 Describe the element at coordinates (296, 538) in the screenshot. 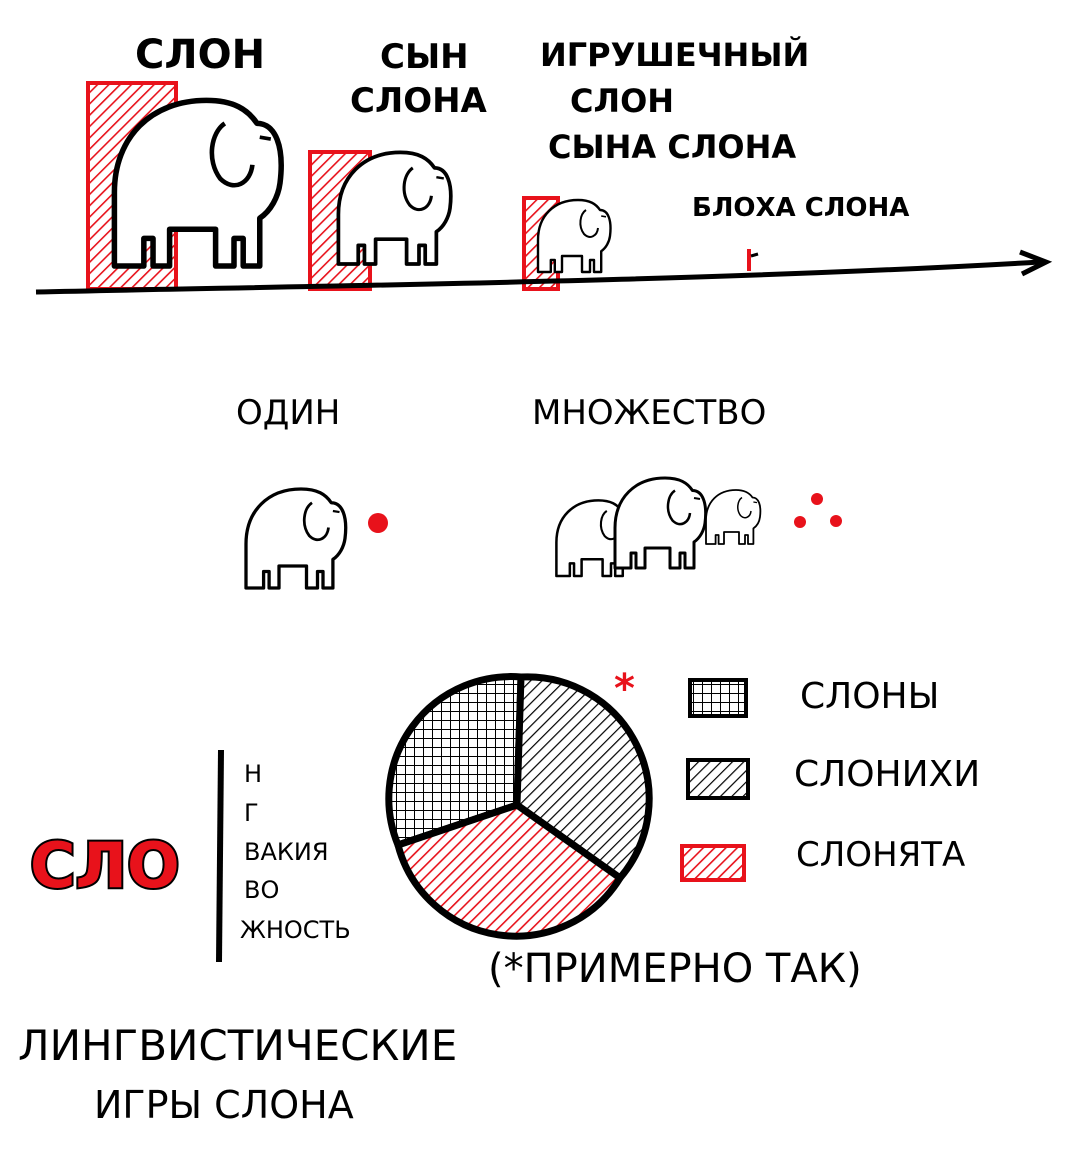

I see `elephant-single` at that location.